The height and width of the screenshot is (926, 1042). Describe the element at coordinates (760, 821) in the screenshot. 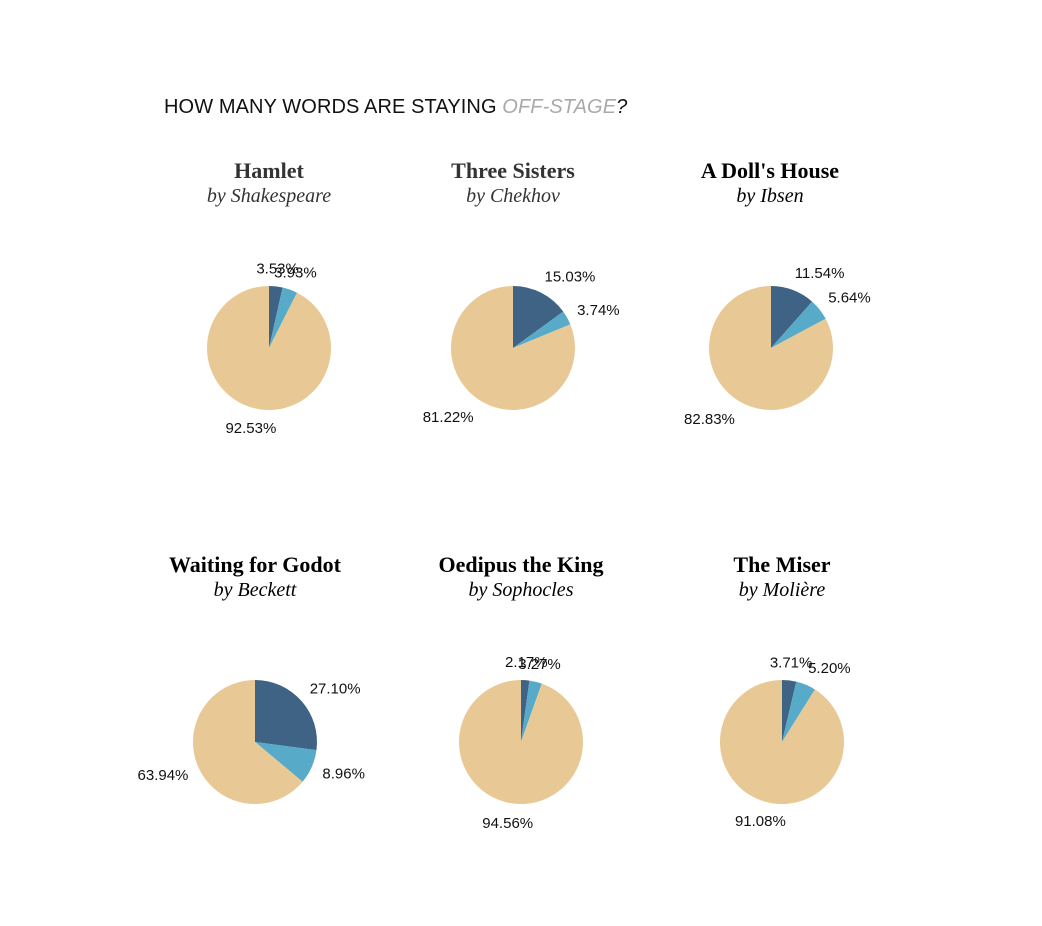

I see `pie-label-the-miser-3: 91.08%` at that location.